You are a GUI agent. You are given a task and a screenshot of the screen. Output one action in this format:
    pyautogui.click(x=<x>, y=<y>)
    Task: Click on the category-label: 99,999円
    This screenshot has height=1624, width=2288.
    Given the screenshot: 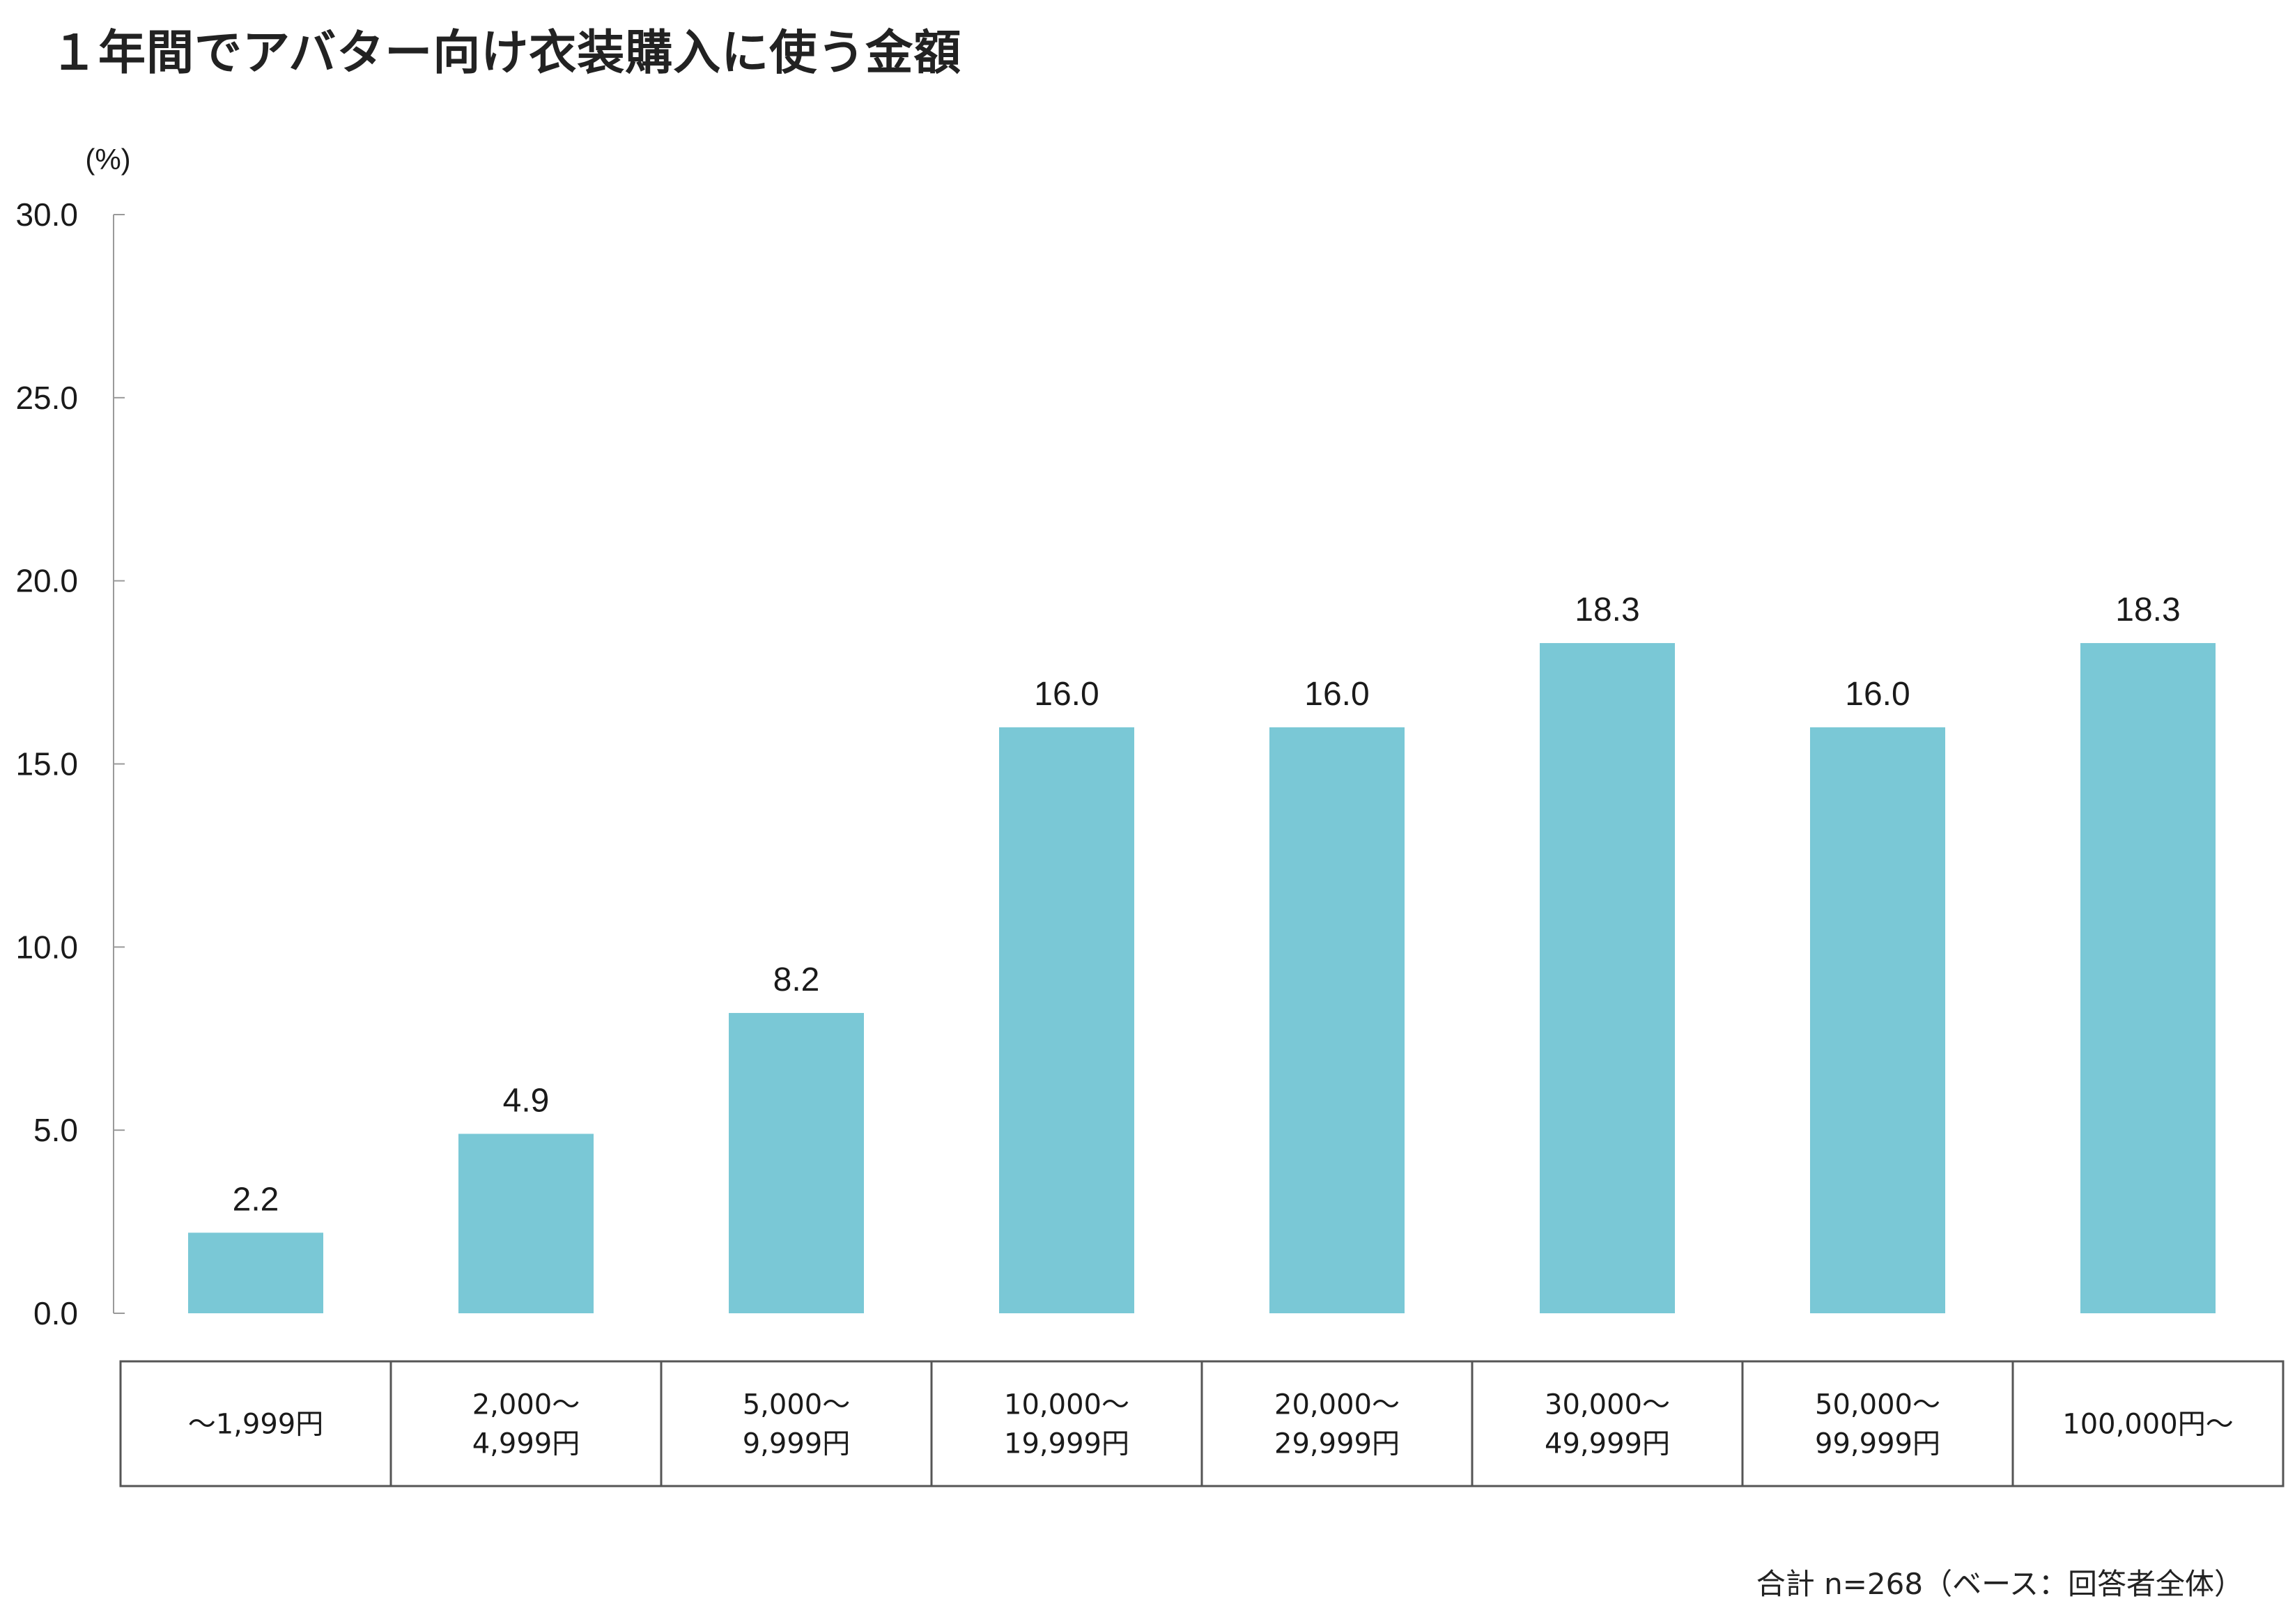 What is the action you would take?
    pyautogui.click(x=1878, y=1444)
    